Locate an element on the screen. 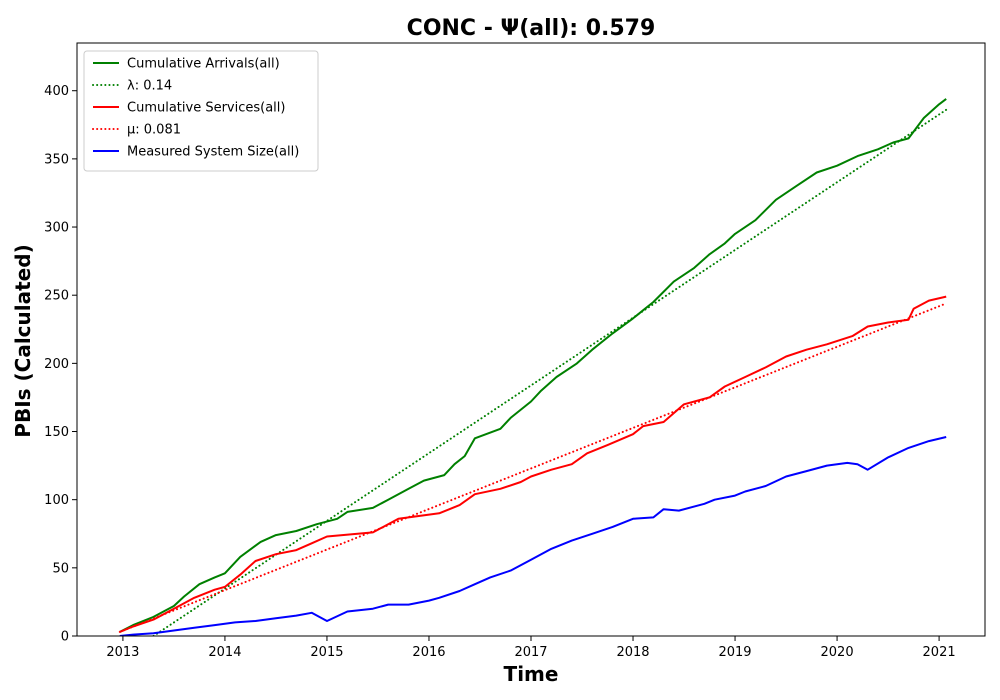  chart-title: CONC - Ψ(all): 0.579 is located at coordinates (531, 28).